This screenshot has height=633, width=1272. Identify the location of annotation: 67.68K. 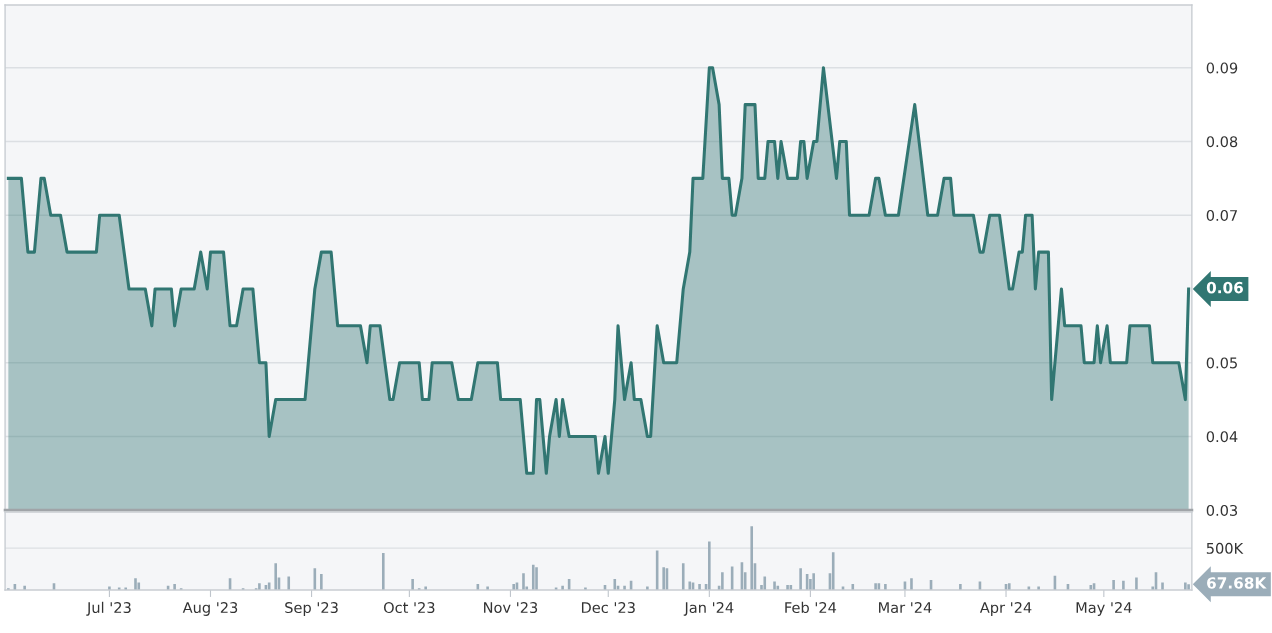
(1237, 583).